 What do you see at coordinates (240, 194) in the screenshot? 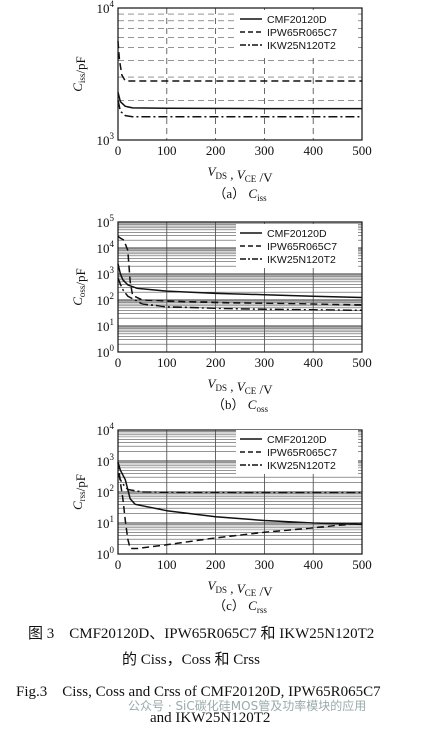
I see `chart-subtitle: （a） Ciss` at bounding box center [240, 194].